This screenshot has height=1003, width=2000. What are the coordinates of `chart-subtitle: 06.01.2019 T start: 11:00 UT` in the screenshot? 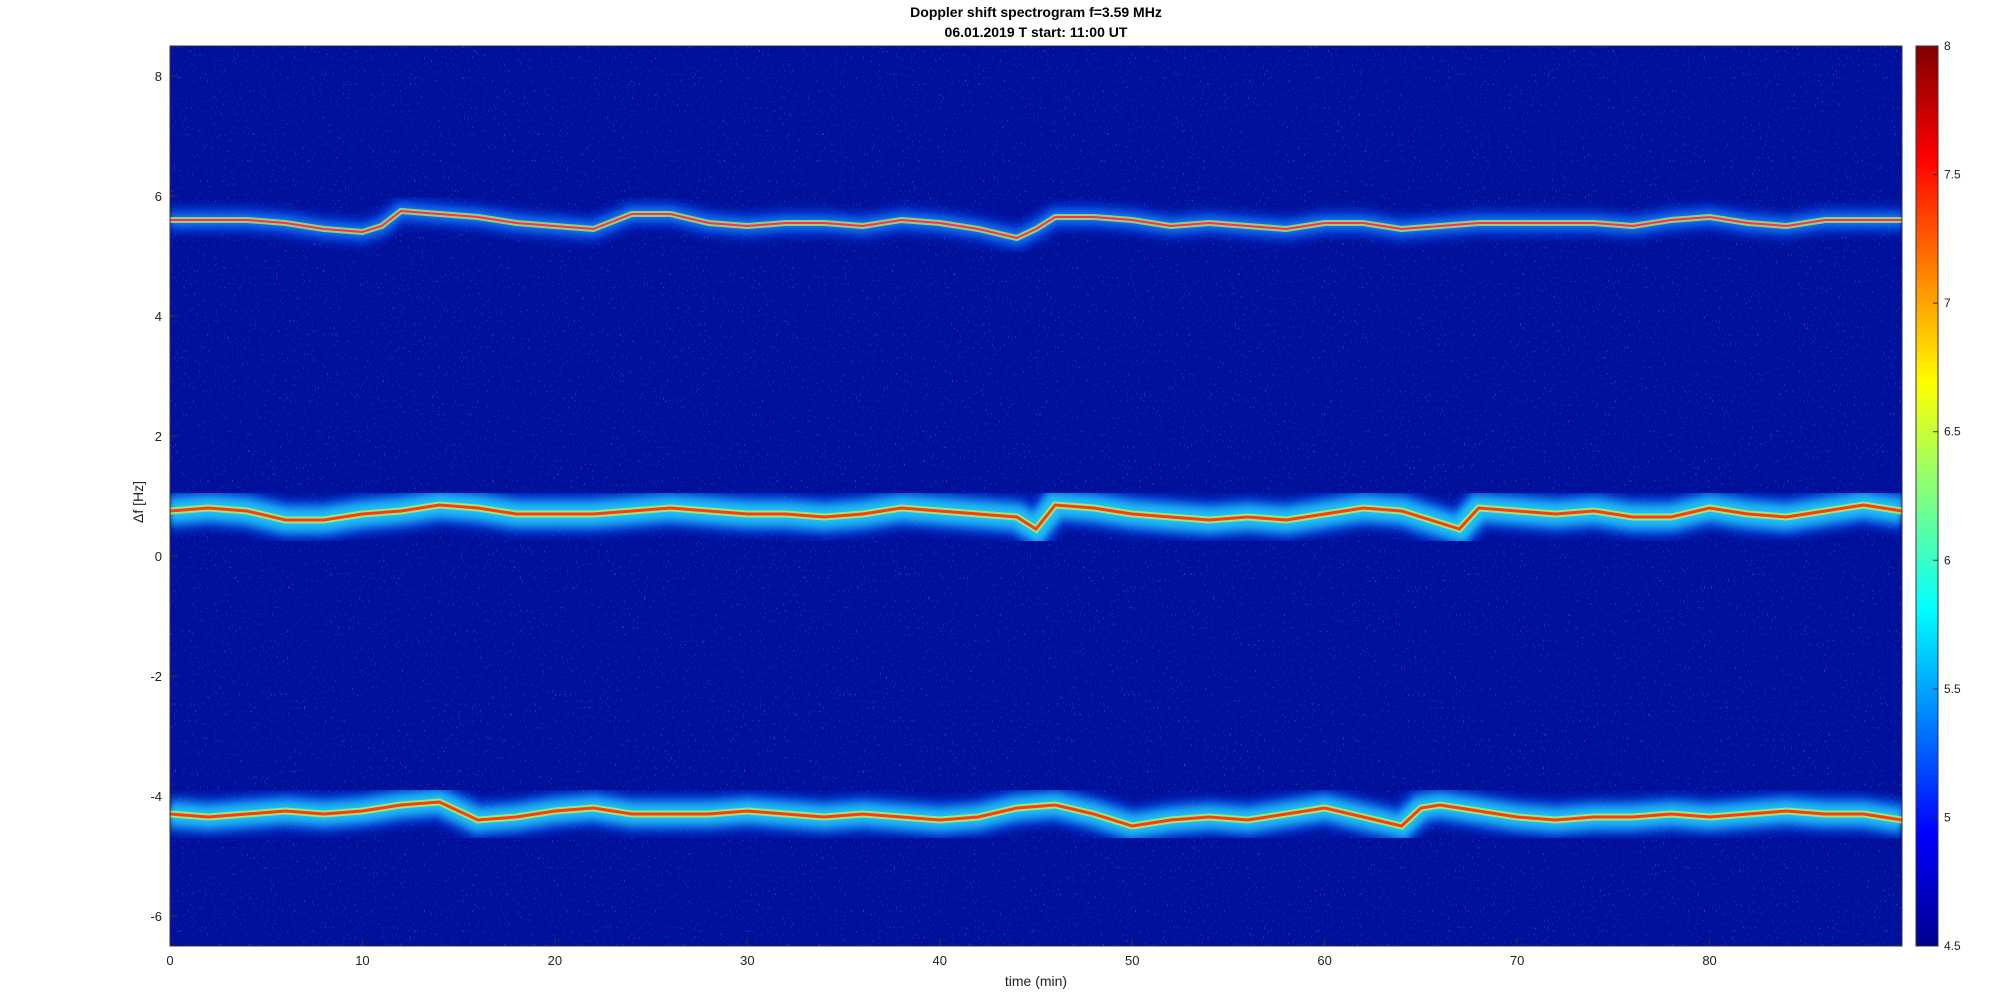 It's located at (1036, 32).